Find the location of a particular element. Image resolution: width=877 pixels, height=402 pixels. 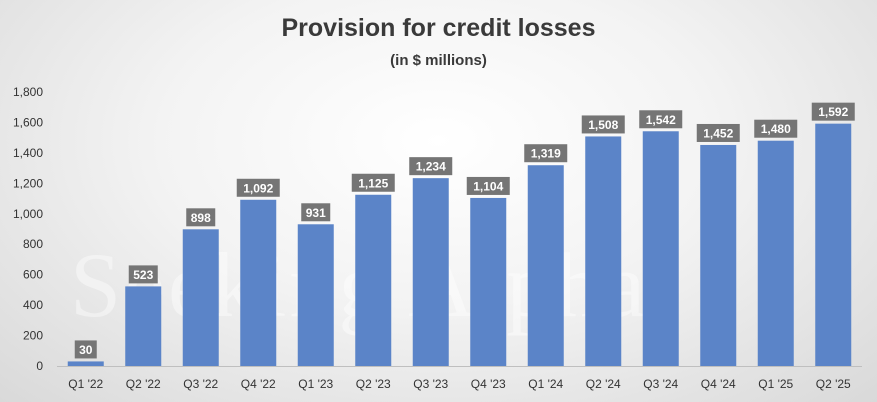

data-label: 898 is located at coordinates (201, 218).